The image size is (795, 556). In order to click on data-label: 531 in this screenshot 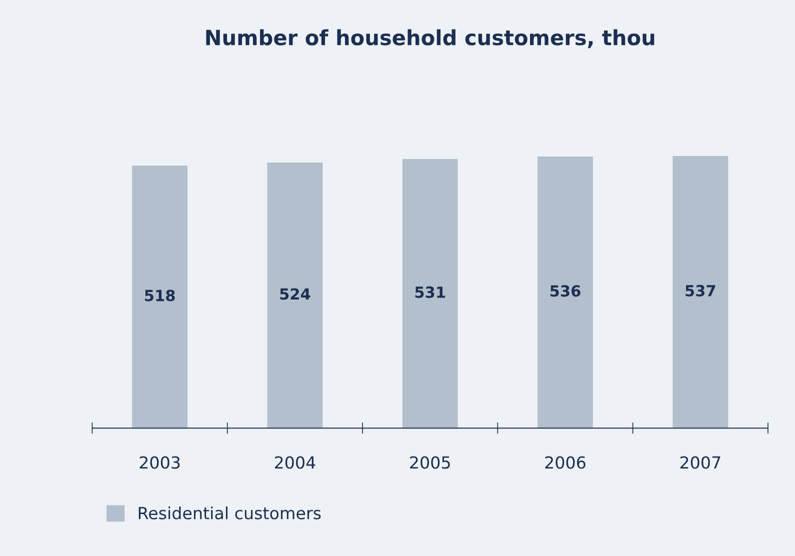, I will do `click(430, 292)`.